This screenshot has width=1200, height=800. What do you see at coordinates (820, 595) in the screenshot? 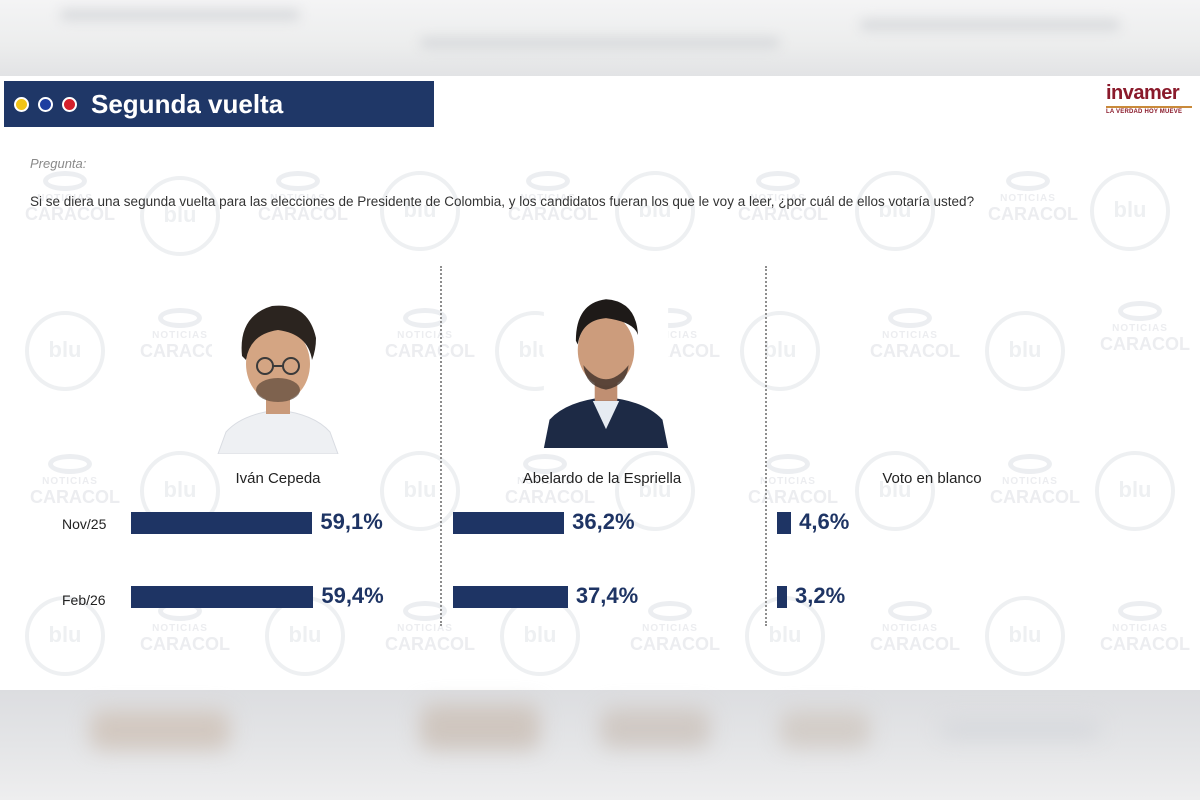
I see `value-label-blanco-feb26: 3,2%` at bounding box center [820, 595].